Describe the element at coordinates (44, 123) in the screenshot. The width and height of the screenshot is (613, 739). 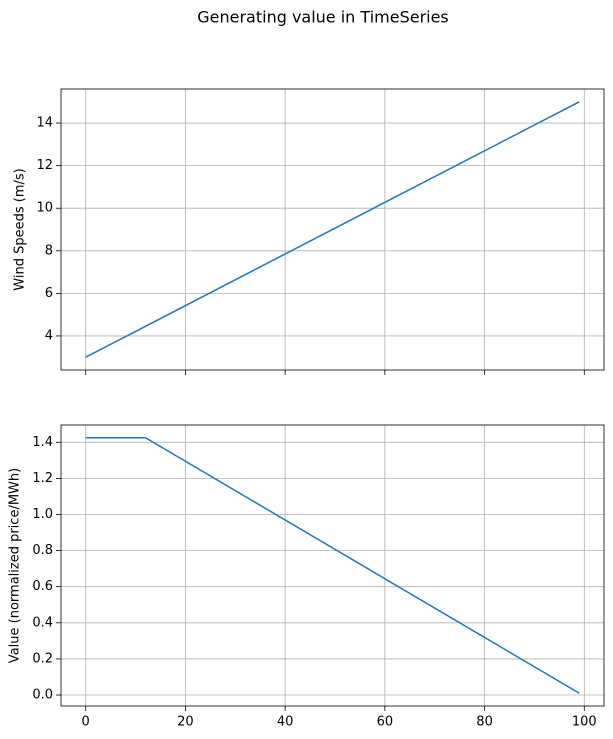
I see `y-tick-label: 14` at that location.